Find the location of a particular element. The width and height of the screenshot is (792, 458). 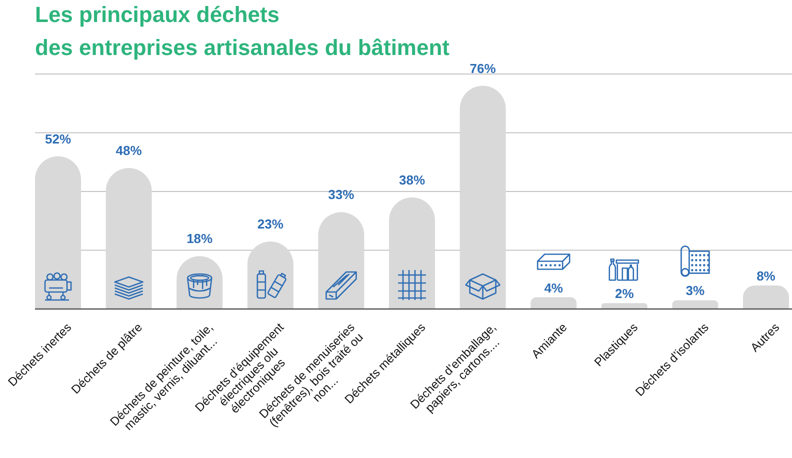

data-label: 23% is located at coordinates (270, 224).